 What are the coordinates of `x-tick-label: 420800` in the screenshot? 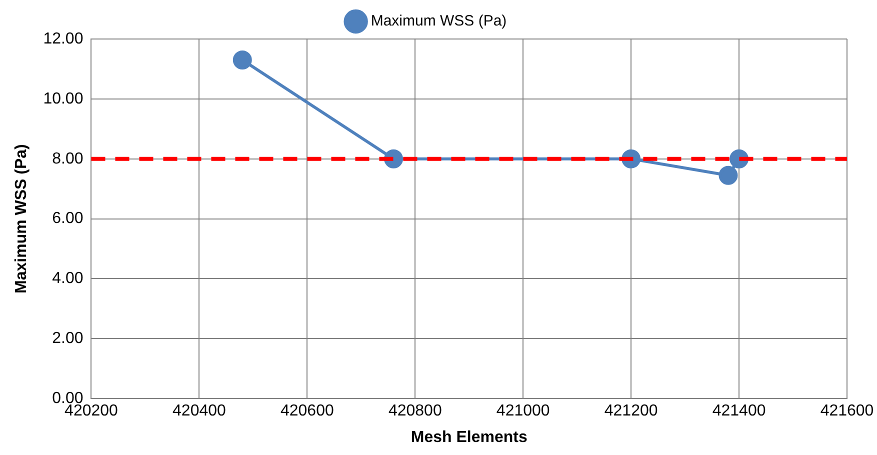 It's located at (415, 411).